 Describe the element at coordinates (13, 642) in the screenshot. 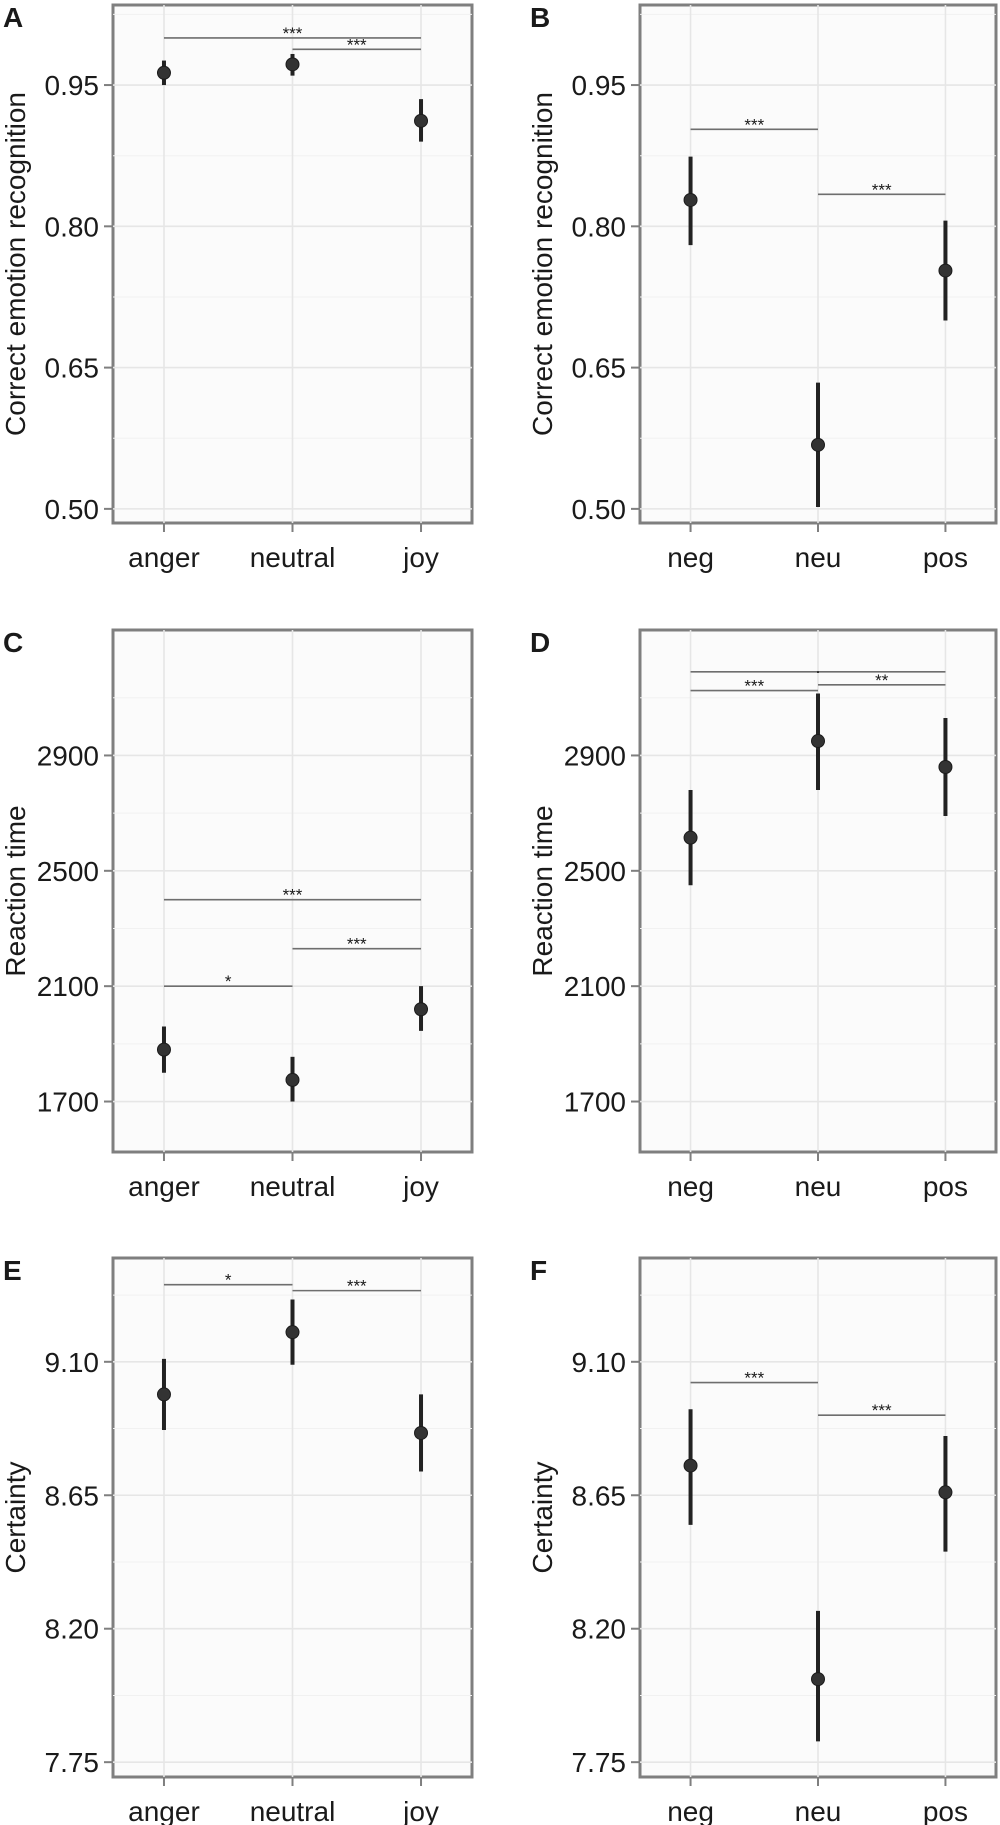

I see `panel-letter: C` at that location.